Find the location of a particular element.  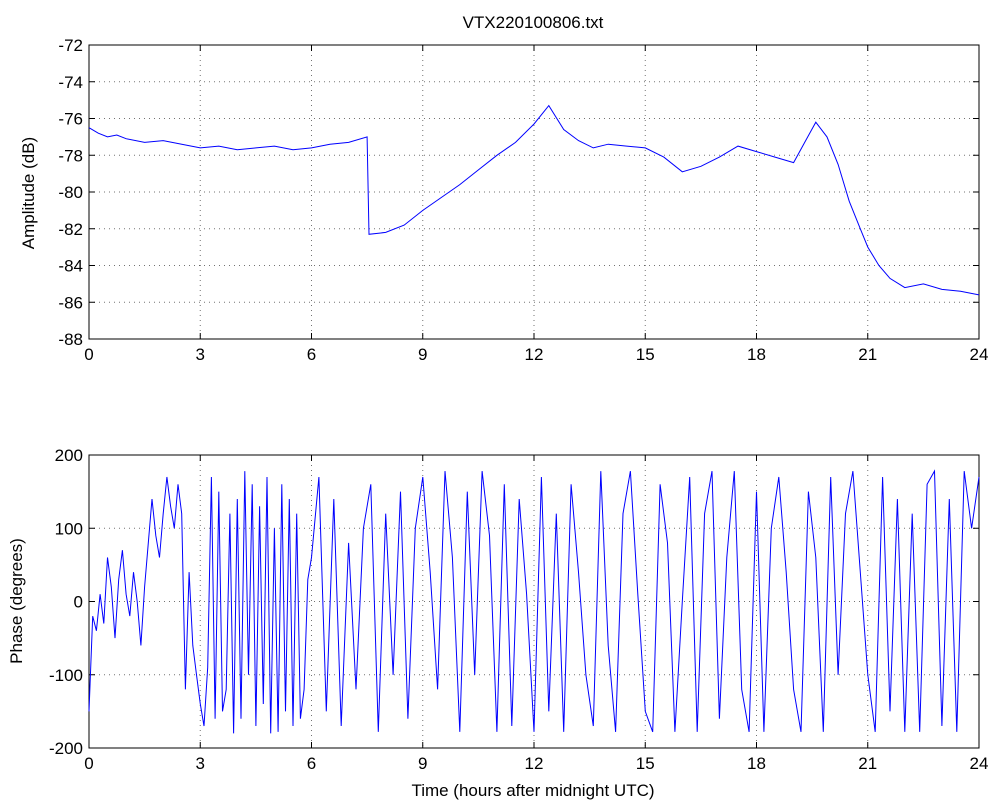

amplitude-x-tick-label: 3 is located at coordinates (200, 354).